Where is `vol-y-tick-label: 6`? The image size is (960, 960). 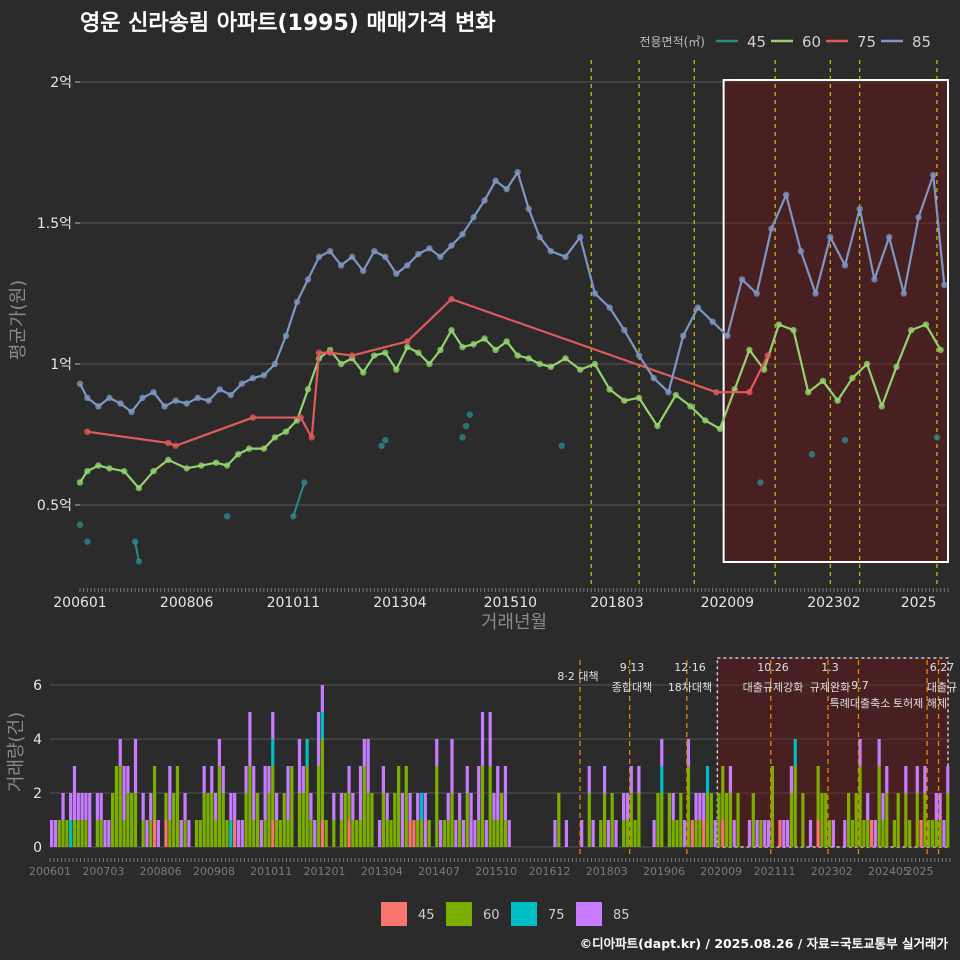 vol-y-tick-label: 6 is located at coordinates (37, 686).